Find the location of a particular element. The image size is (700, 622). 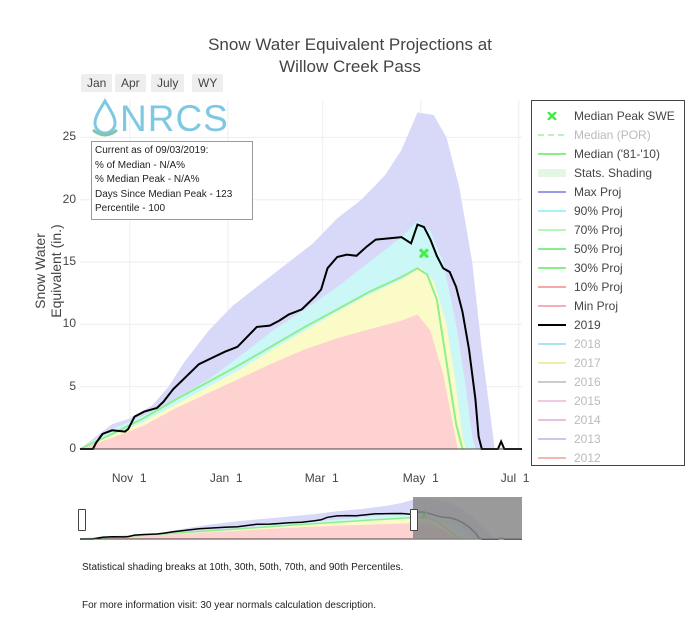

legend-label: Max Proj is located at coordinates (598, 192).